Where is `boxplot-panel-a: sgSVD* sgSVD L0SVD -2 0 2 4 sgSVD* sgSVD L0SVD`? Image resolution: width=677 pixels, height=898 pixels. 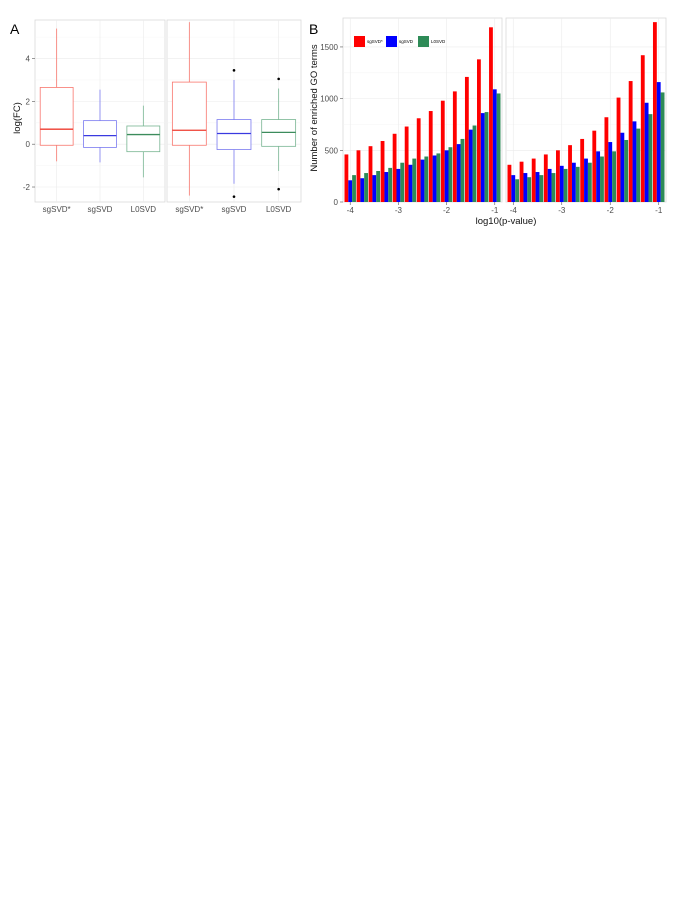 boxplot-panel-a: sgSVD* sgSVD L0SVD -2 0 2 4 sgSVD* sgSVD L0SVD is located at coordinates (162, 116).